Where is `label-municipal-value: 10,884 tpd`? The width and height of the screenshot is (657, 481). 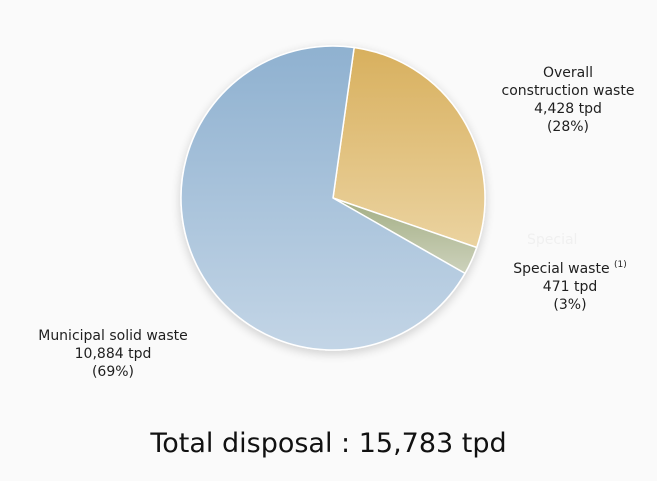
label-municipal-value: 10,884 tpd is located at coordinates (113, 354).